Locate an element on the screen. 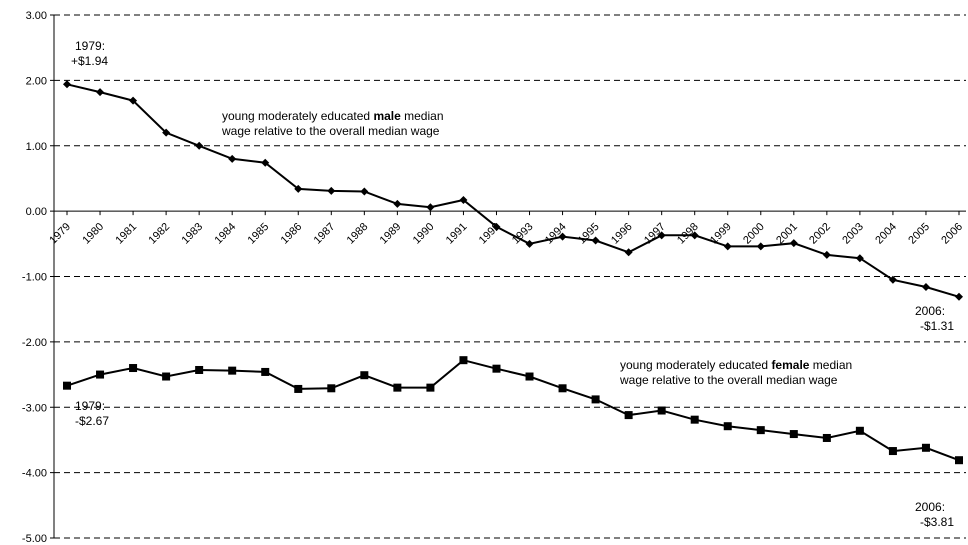  y-tick-label: -3.00 is located at coordinates (34, 408).